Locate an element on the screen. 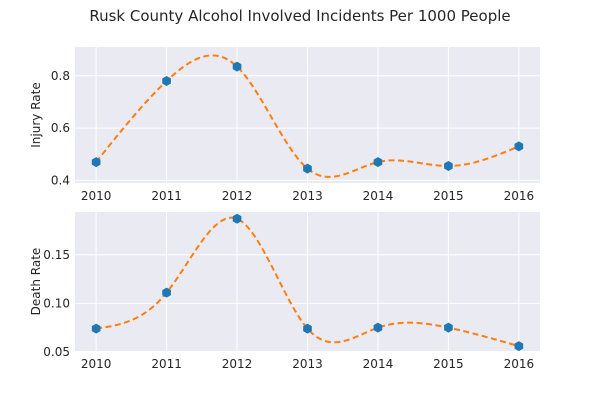  injury-y-tick-label: 0.4 is located at coordinates (60, 180).